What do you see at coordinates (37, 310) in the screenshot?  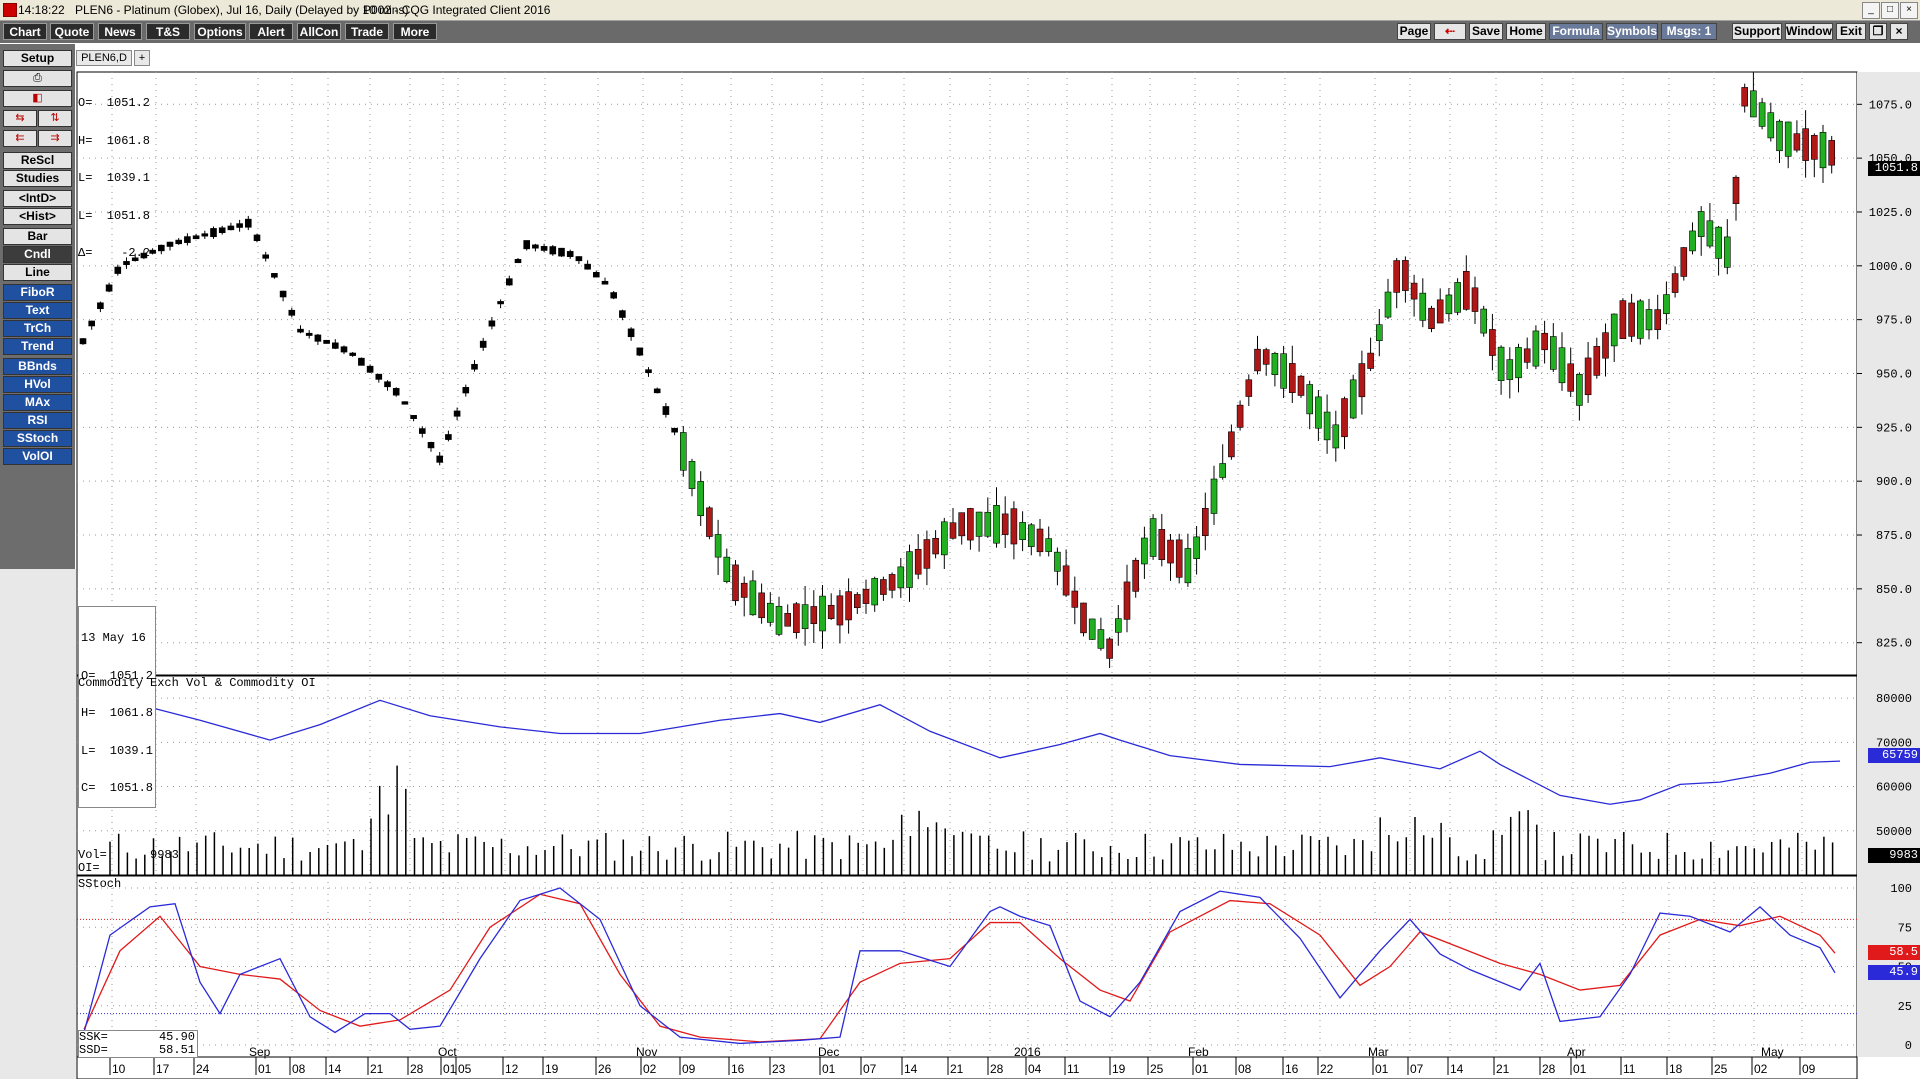 I see `text-button: Text` at bounding box center [37, 310].